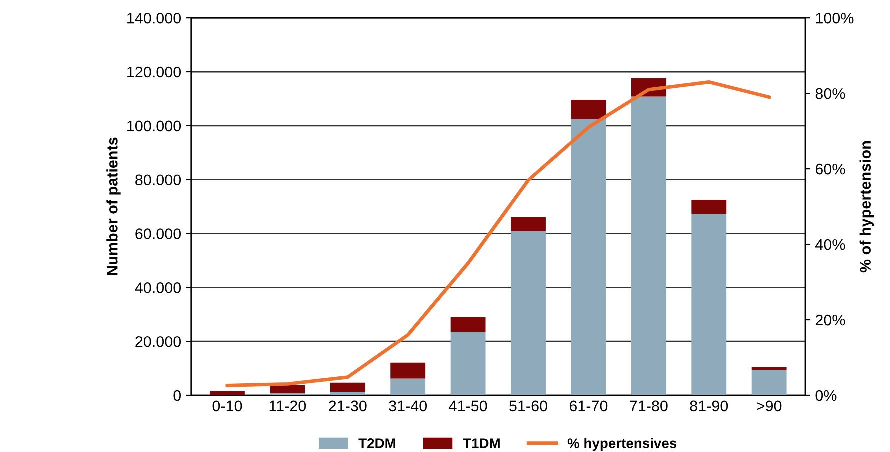  I want to click on legend-label: % hypertensives, so click(622, 445).